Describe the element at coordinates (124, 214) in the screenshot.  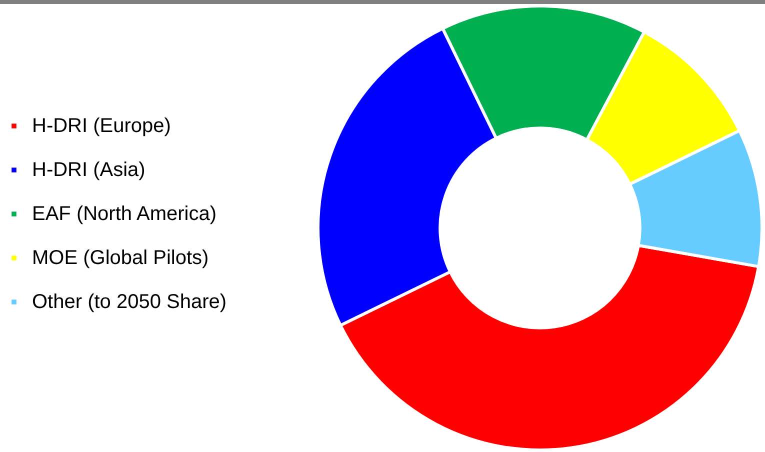
I see `legend-label: EAF (North America)` at that location.